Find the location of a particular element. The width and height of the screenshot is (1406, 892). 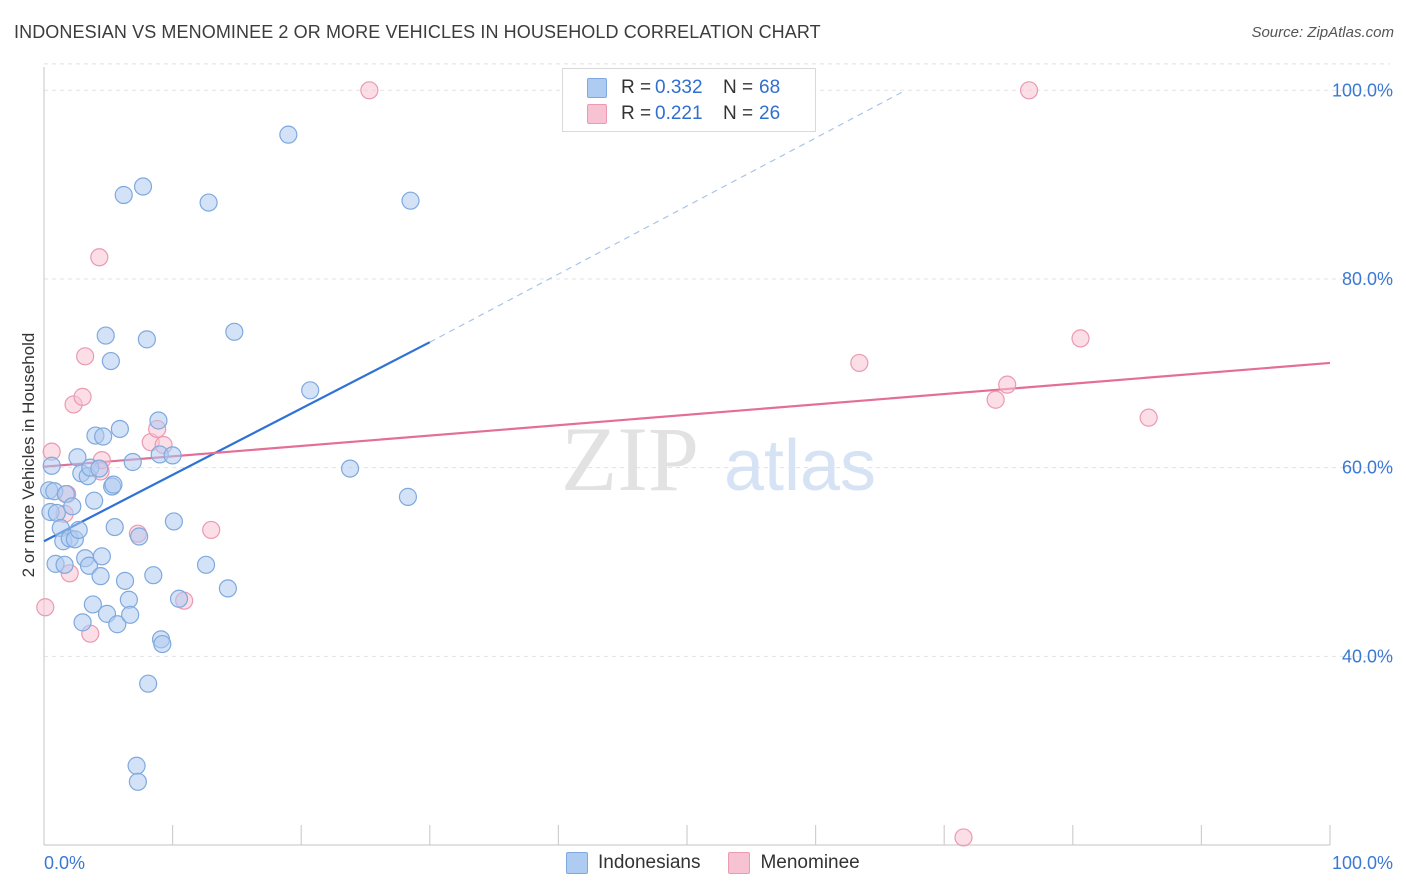

legend-label: Indonesians is located at coordinates (649, 862).